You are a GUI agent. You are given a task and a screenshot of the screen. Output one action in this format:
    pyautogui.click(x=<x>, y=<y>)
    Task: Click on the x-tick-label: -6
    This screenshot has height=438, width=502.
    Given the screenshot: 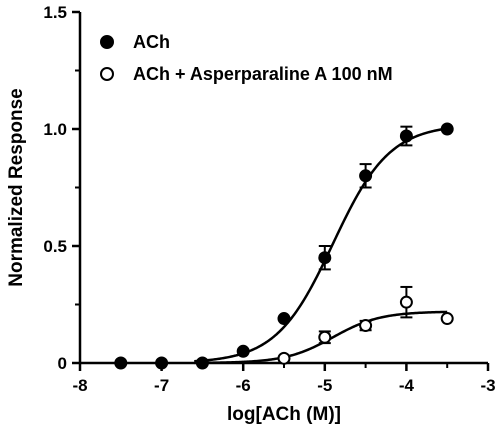 What is the action you would take?
    pyautogui.click(x=243, y=385)
    